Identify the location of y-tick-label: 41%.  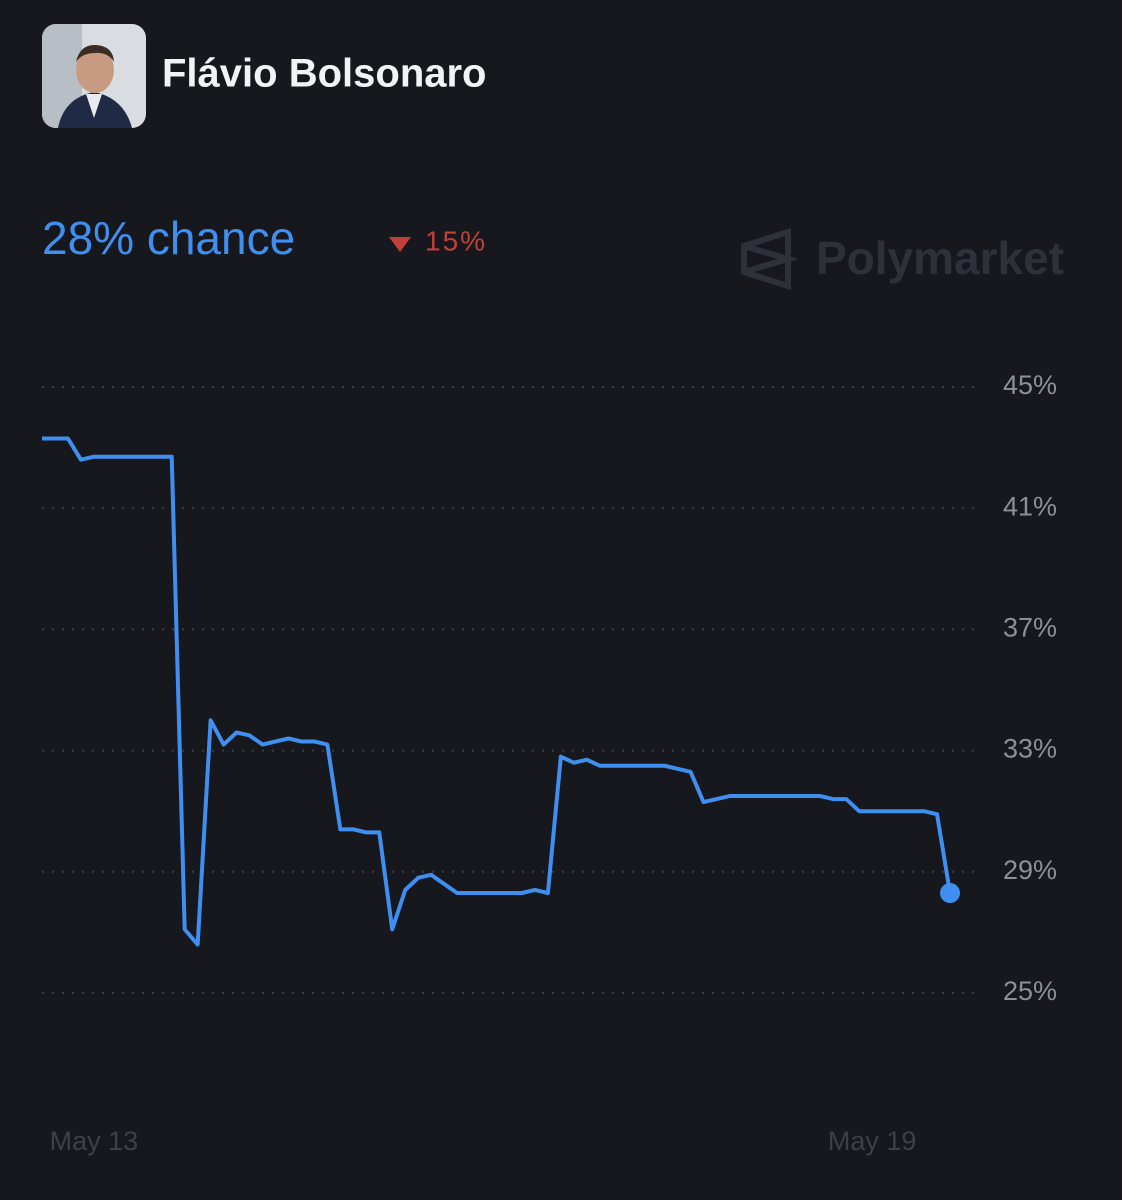
(1030, 506).